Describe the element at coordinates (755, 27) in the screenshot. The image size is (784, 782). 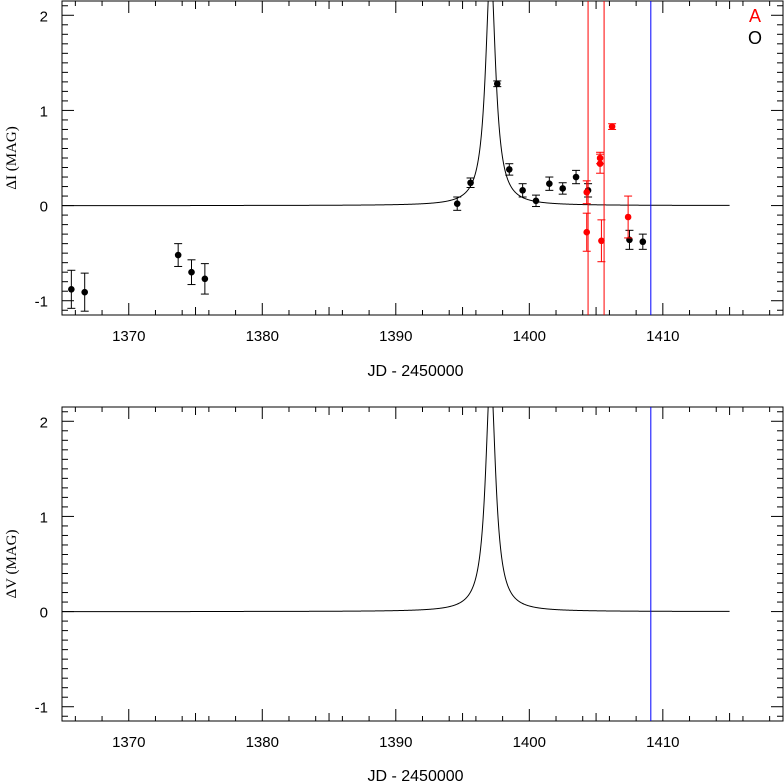
I see `legend: A O` at that location.